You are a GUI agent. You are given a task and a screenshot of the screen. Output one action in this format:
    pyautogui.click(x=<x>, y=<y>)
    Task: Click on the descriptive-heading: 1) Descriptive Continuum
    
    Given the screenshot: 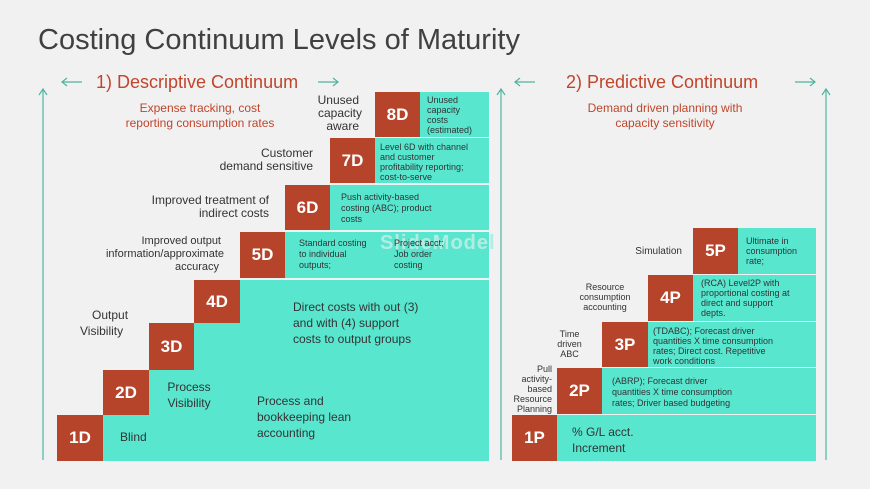 What is the action you would take?
    pyautogui.click(x=197, y=82)
    